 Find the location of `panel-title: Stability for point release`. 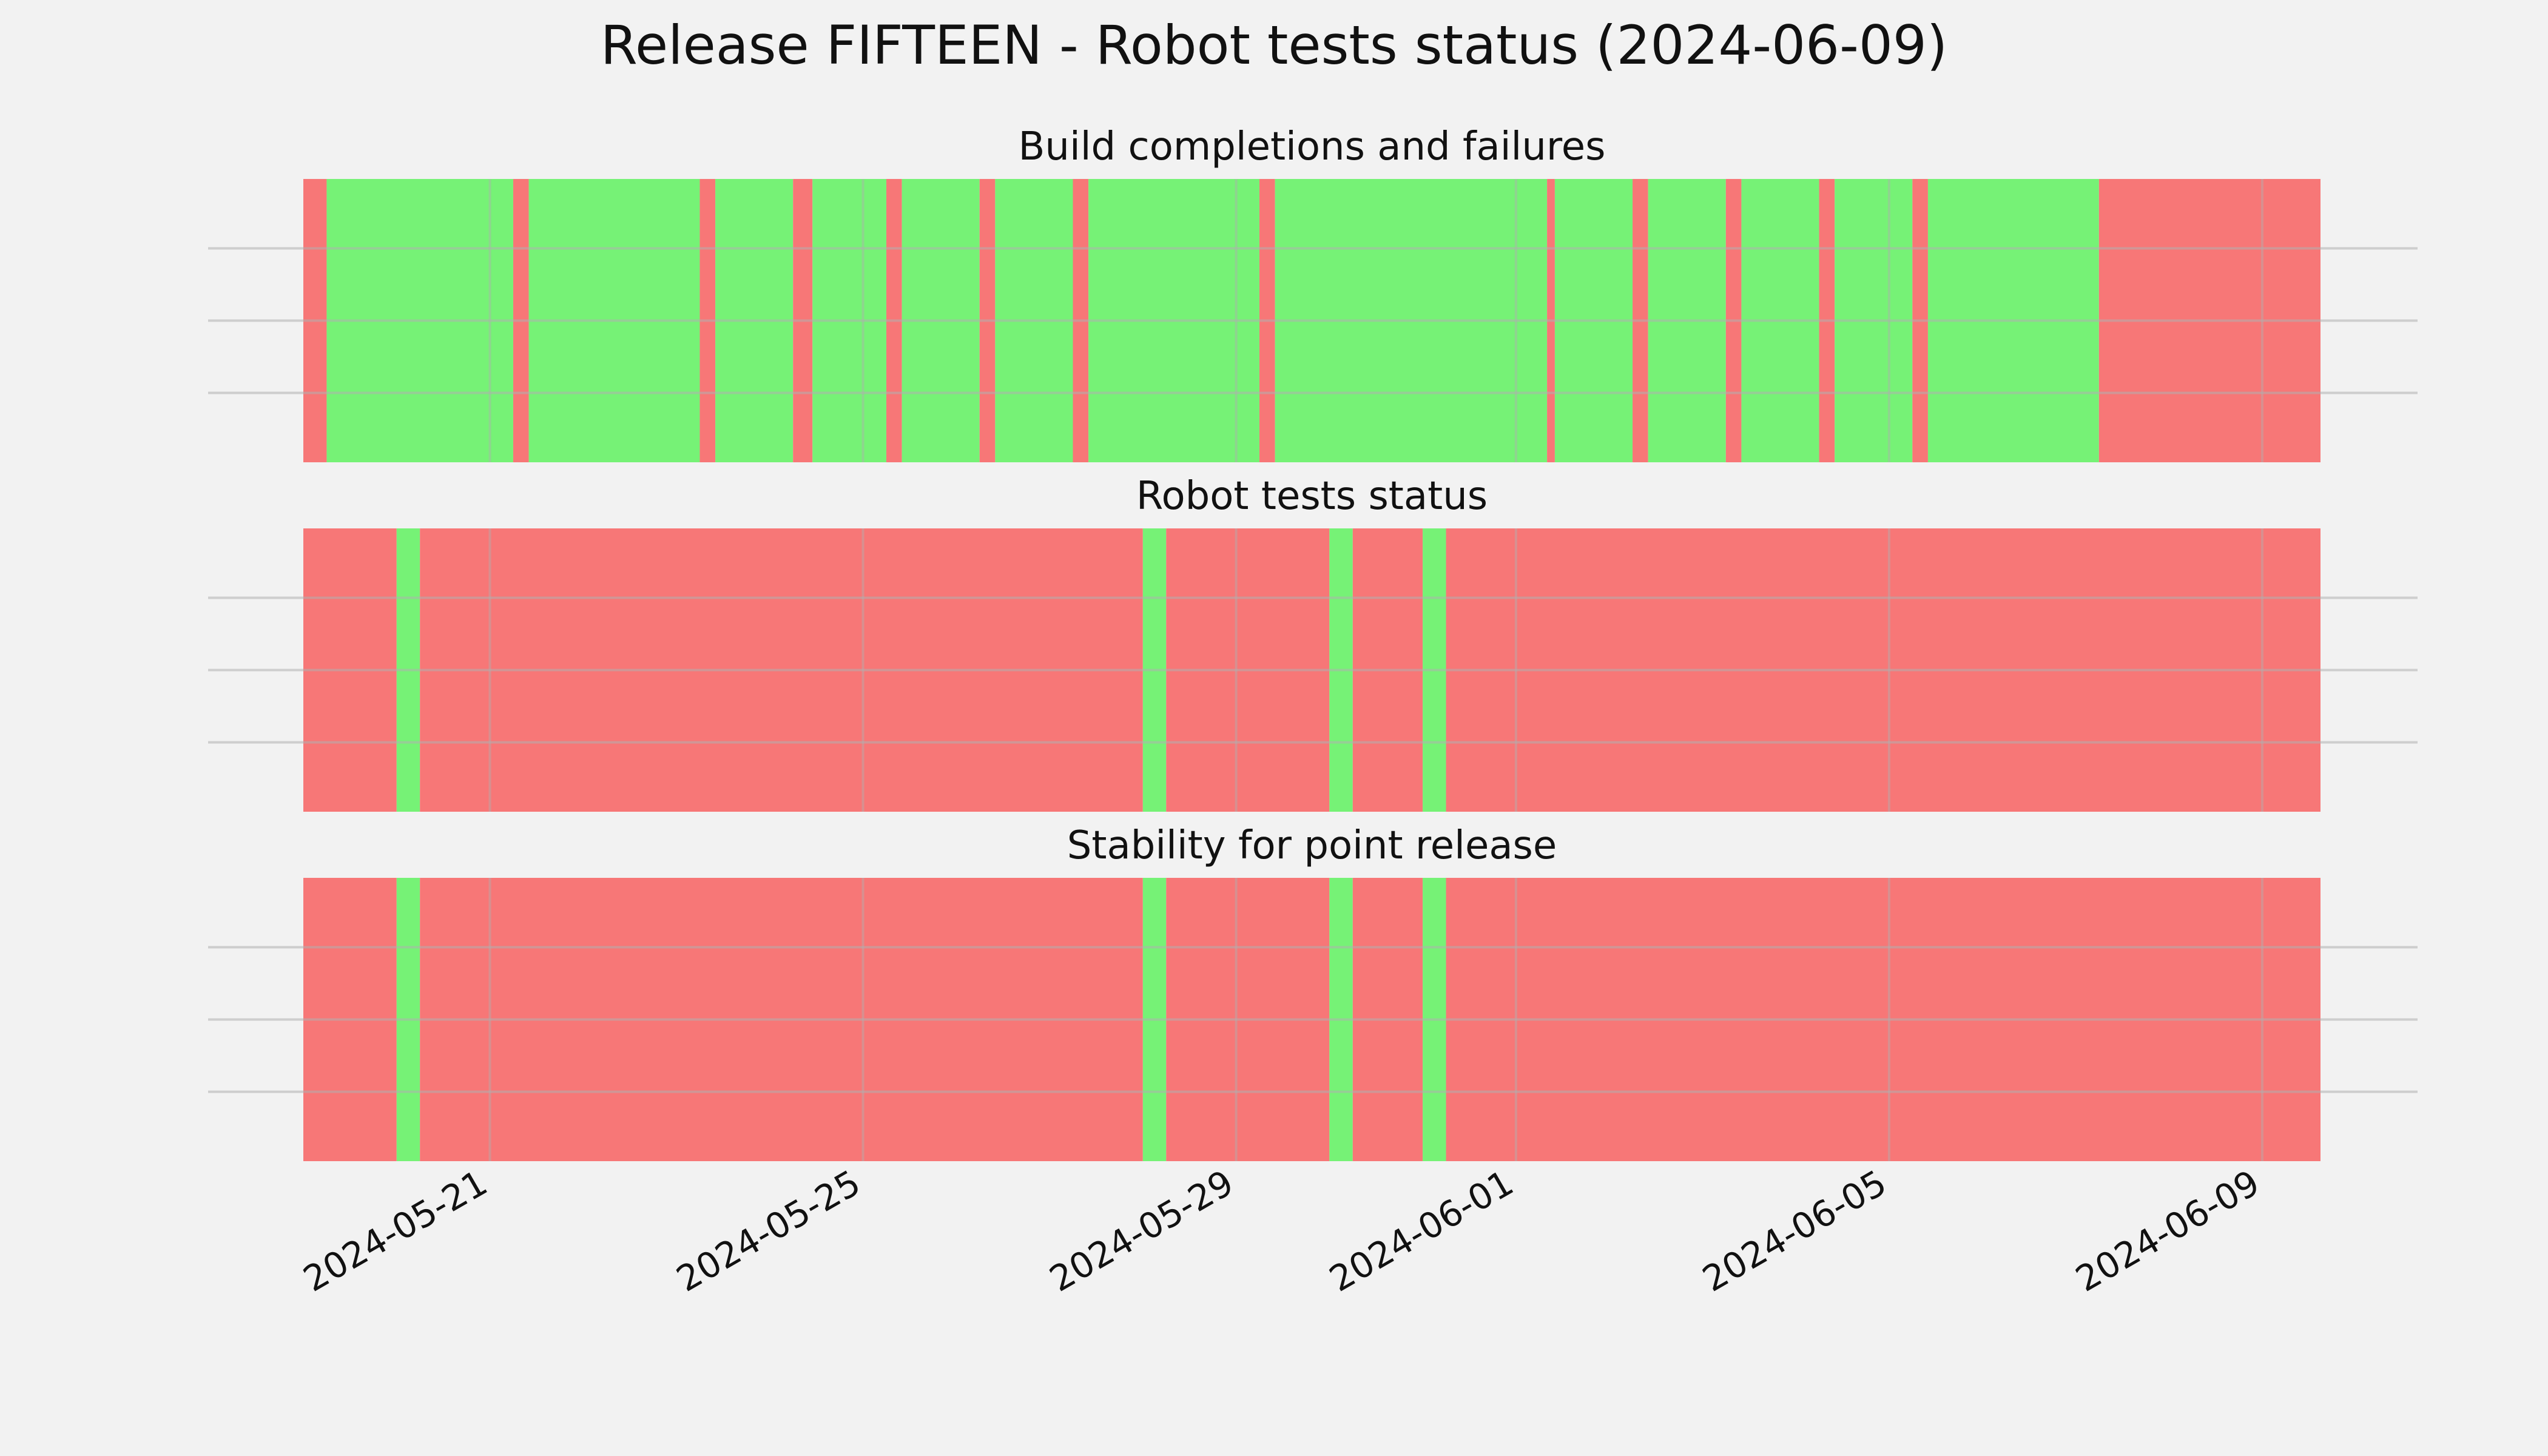

panel-title: Stability for point release is located at coordinates (1312, 845).